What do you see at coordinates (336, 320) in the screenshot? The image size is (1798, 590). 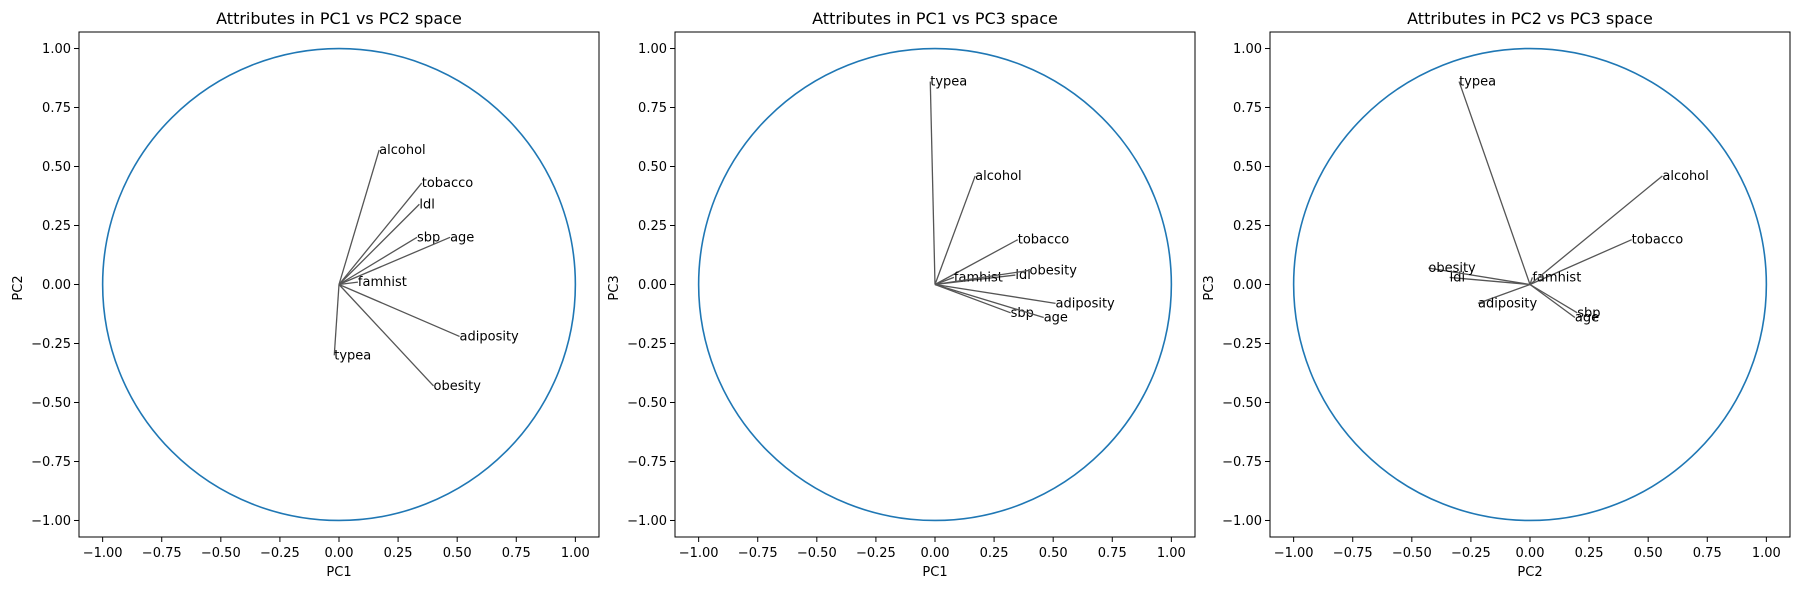 I see `vector-typea` at bounding box center [336, 320].